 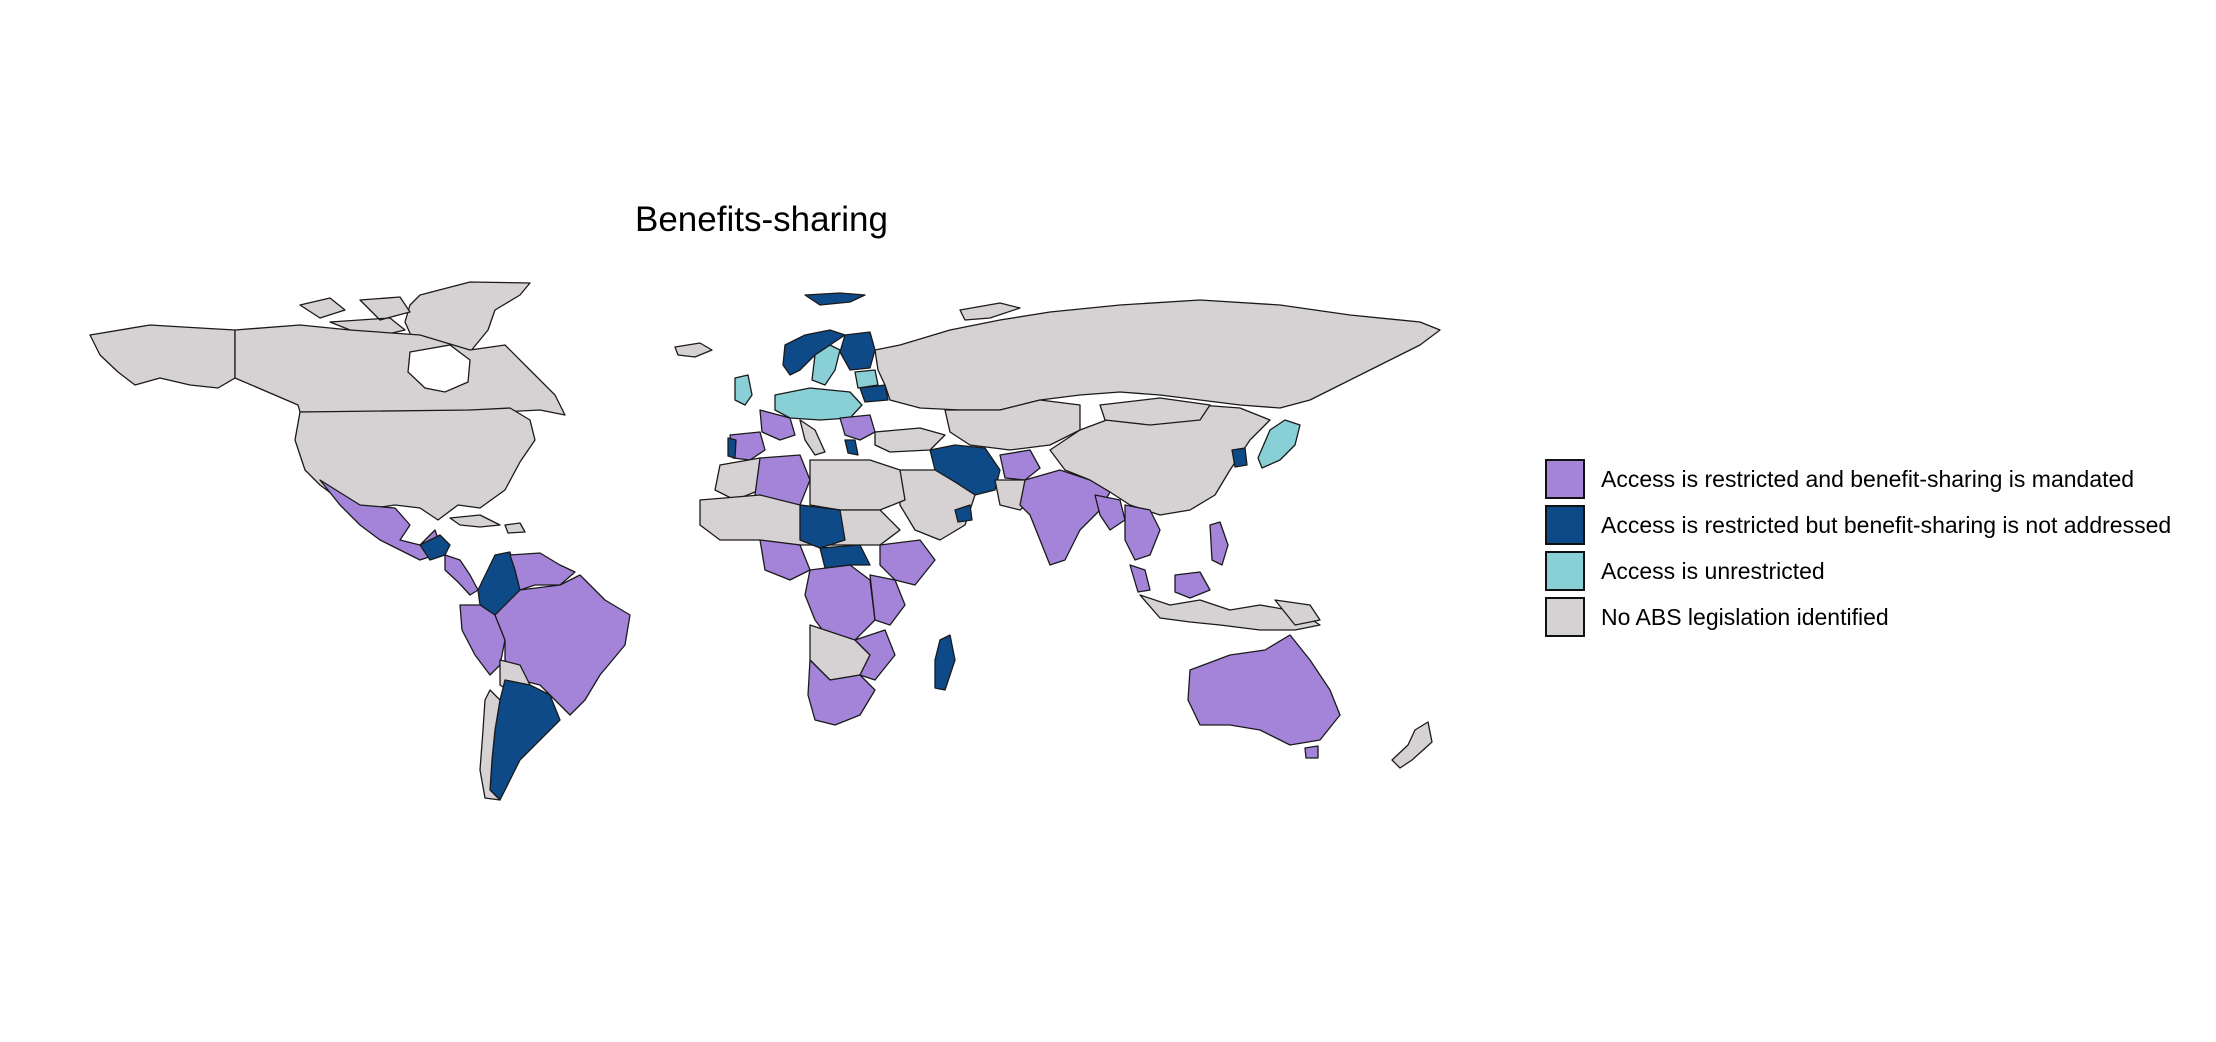 I want to click on region-east-africa, so click(x=887, y=600).